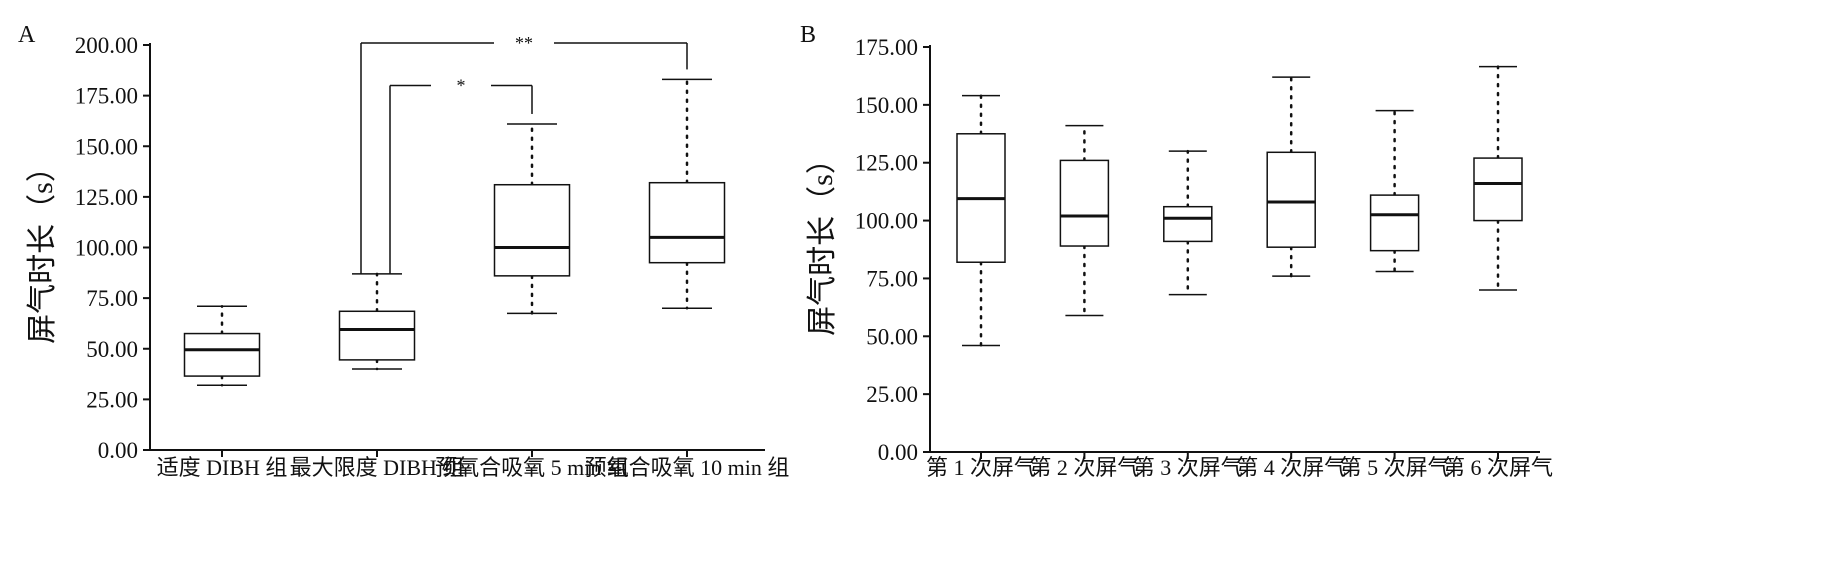  What do you see at coordinates (377, 467) in the screenshot?
I see `x-category-label: 最大限度 DIBH 组` at bounding box center [377, 467].